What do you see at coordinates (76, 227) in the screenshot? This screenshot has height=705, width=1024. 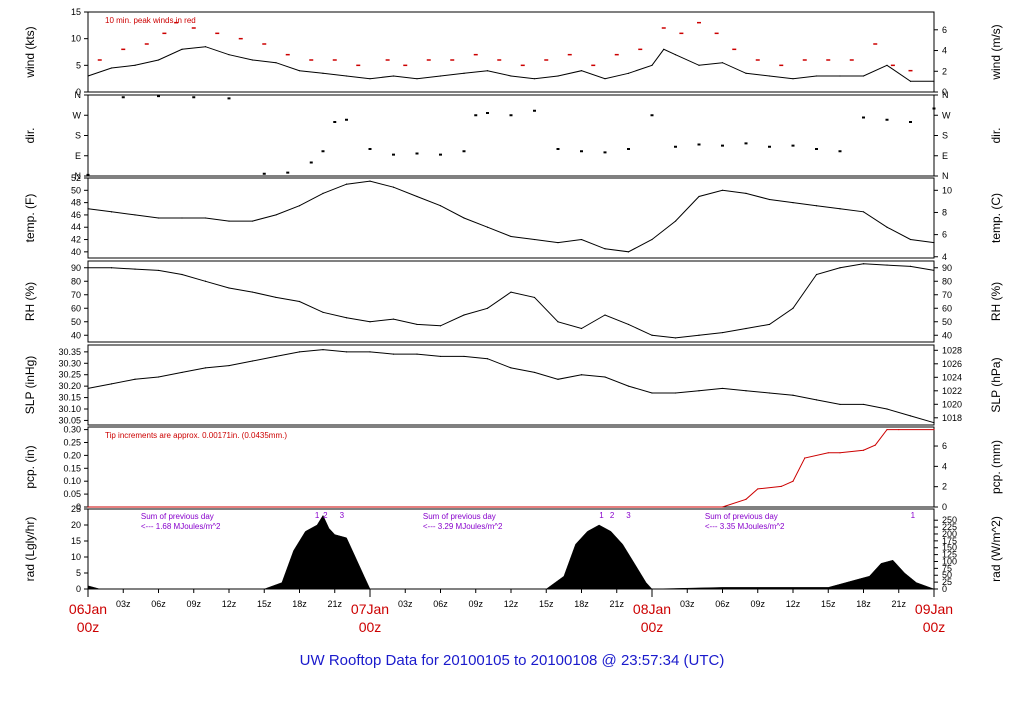 I see `y-tick-label-left: 44` at bounding box center [76, 227].